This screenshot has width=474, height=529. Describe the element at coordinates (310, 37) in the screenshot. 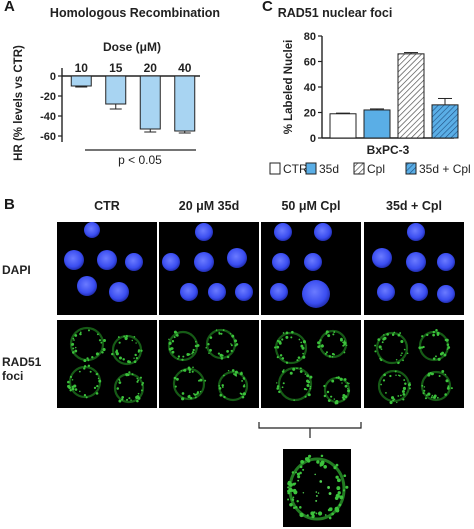

I see `chart-c-y-tick-label: 80` at that location.